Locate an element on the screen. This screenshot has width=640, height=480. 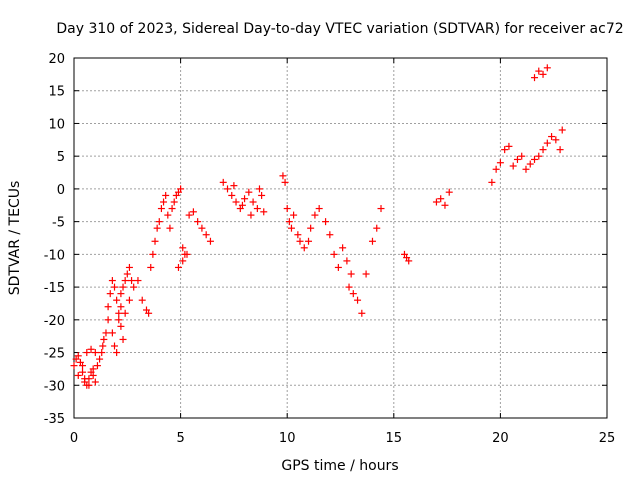
y-tick-label: 15 is located at coordinates (56, 92).